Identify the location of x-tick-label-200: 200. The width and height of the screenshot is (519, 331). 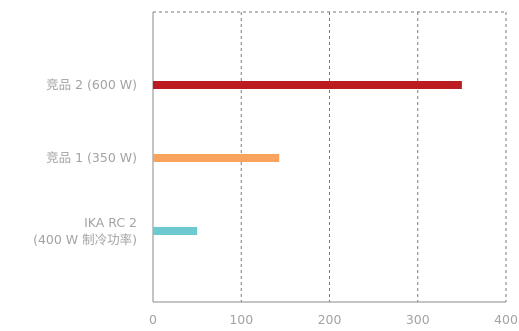
(330, 319).